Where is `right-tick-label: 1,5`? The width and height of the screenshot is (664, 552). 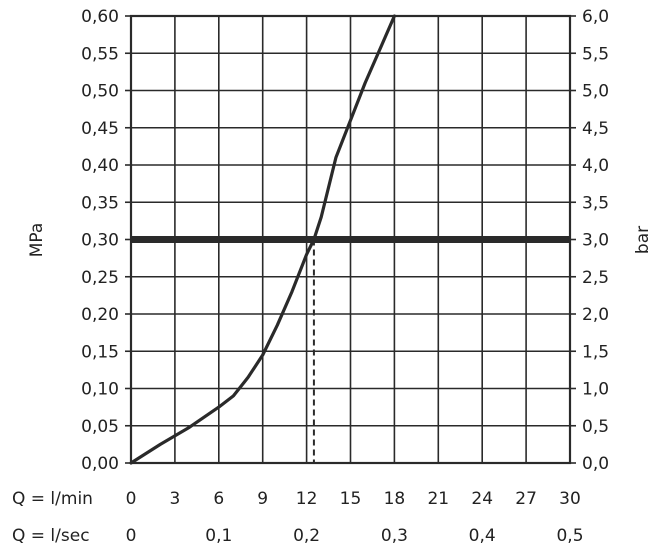 right-tick-label: 1,5 is located at coordinates (595, 352).